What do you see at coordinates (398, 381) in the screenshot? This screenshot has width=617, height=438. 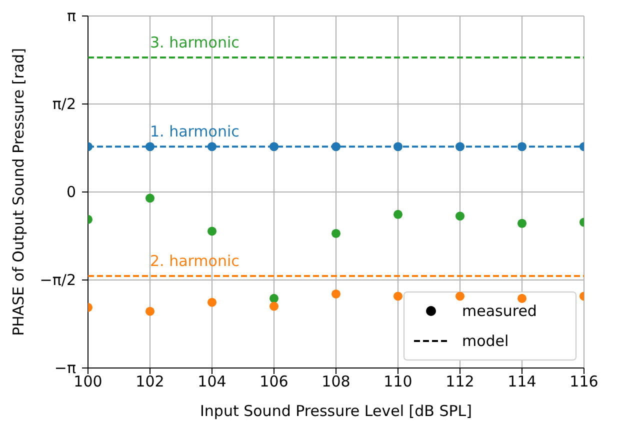 I see `x-tick-label: 110` at bounding box center [398, 381].